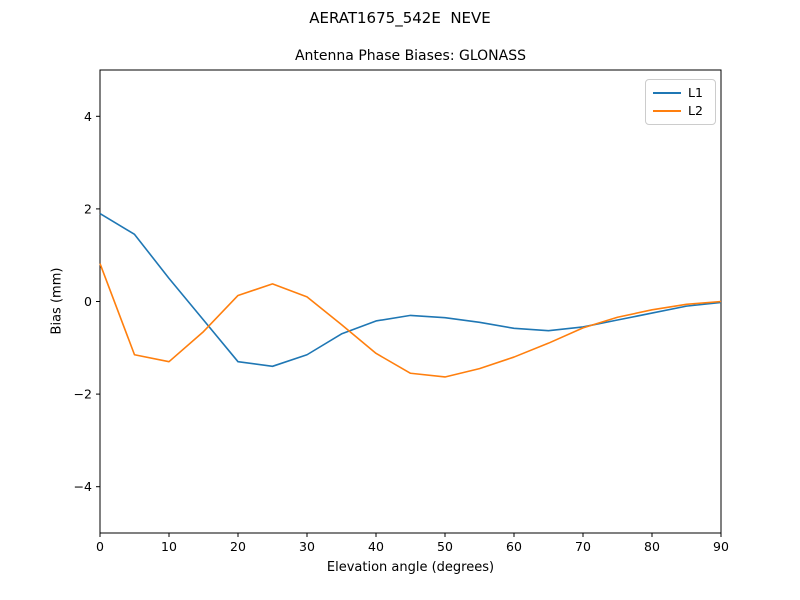 This screenshot has height=600, width=800. I want to click on legend-label-l1: L1, so click(695, 92).